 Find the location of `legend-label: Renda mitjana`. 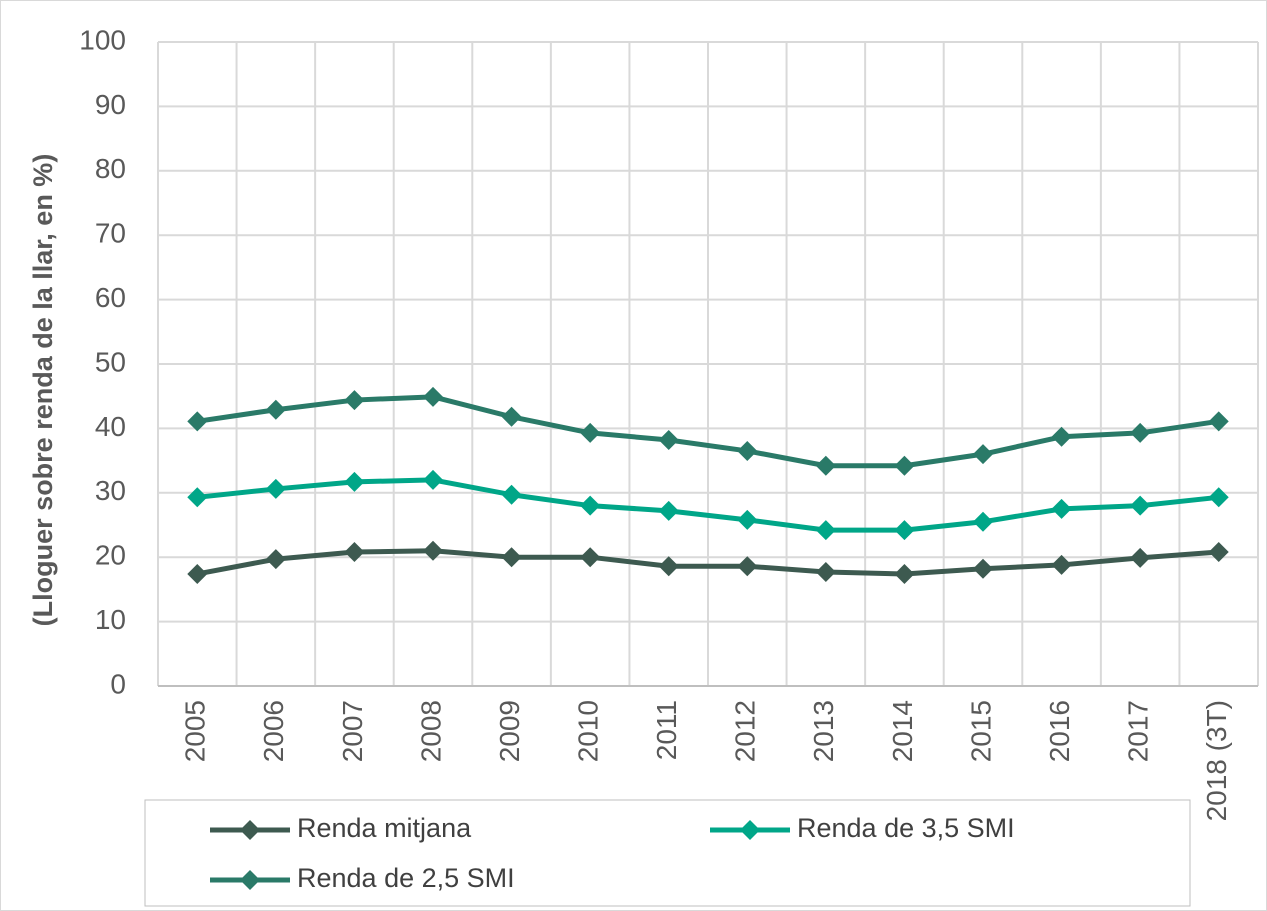

legend-label: Renda mitjana is located at coordinates (384, 828).